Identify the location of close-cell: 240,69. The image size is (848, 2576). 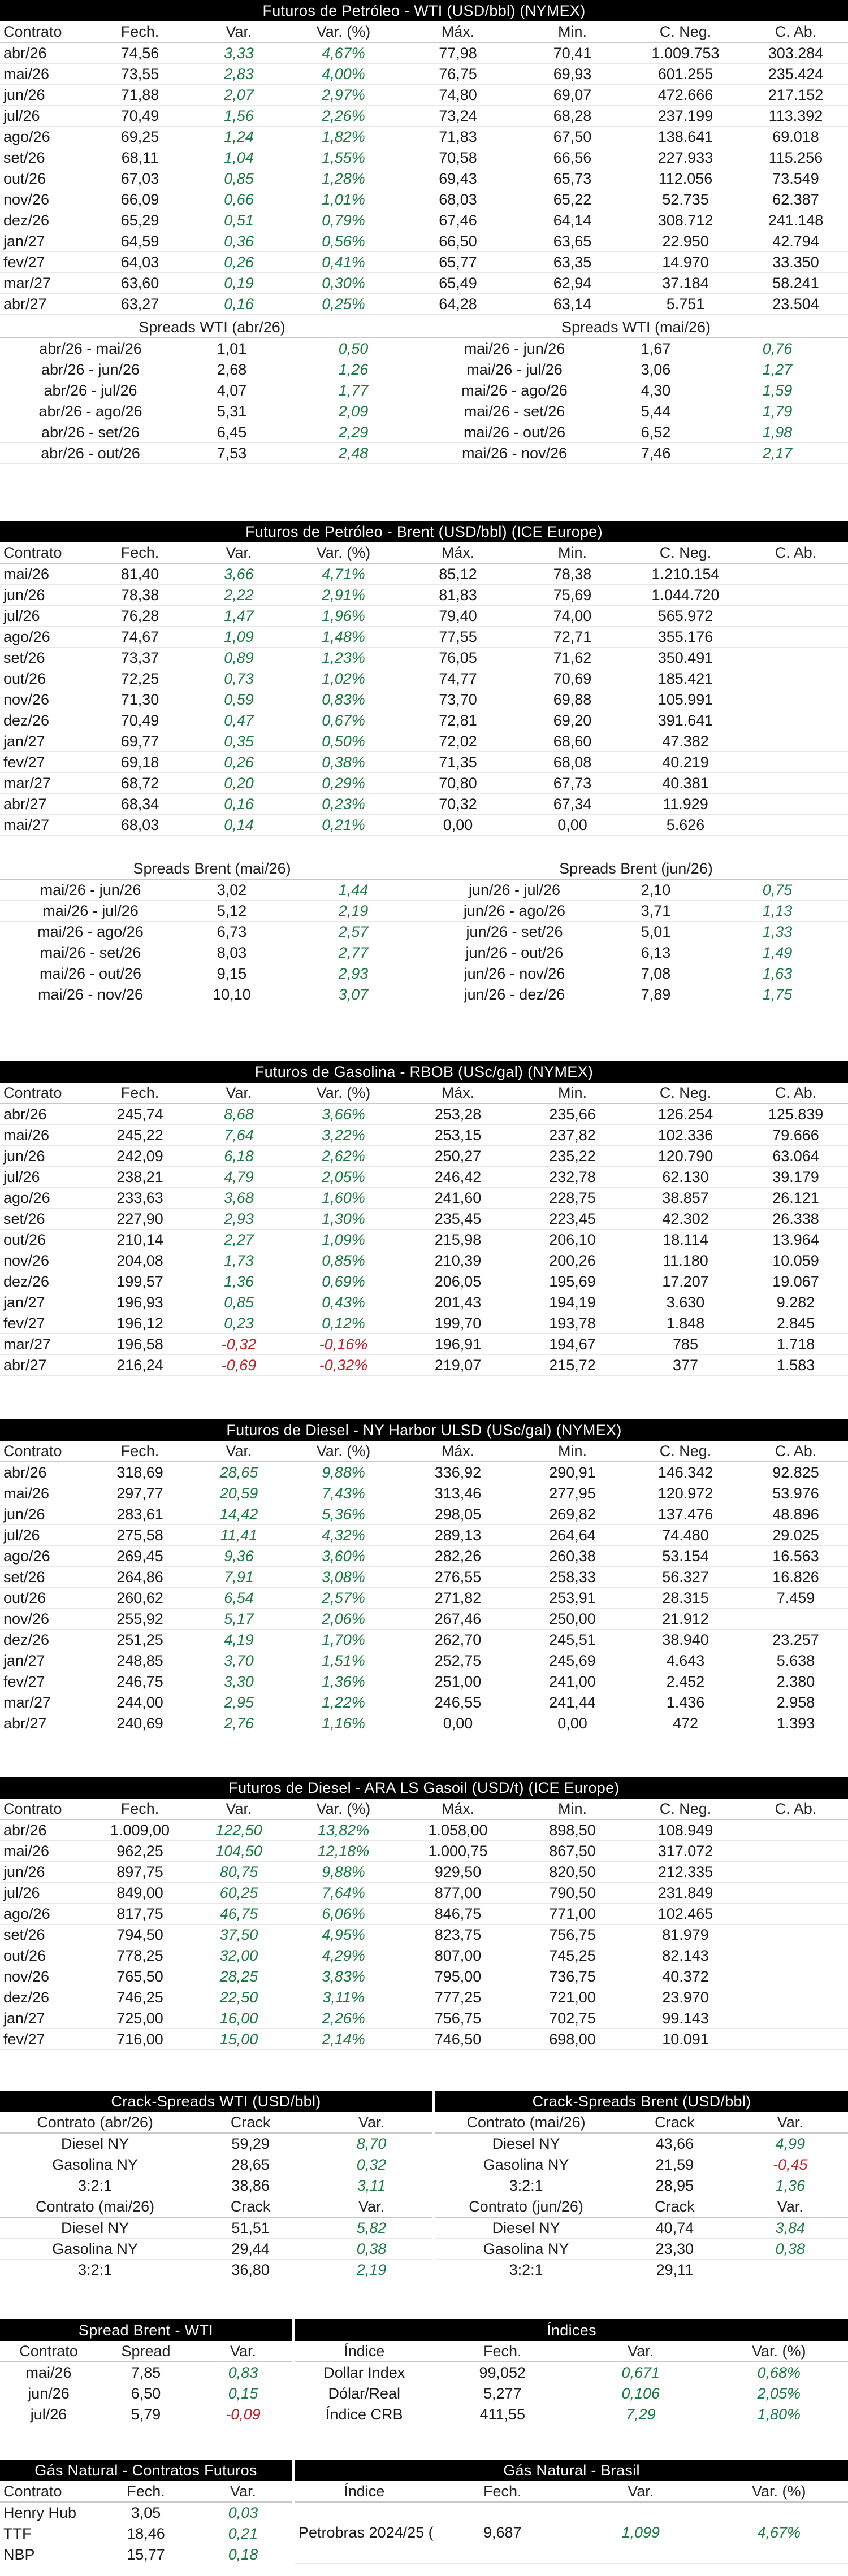
(139, 1723).